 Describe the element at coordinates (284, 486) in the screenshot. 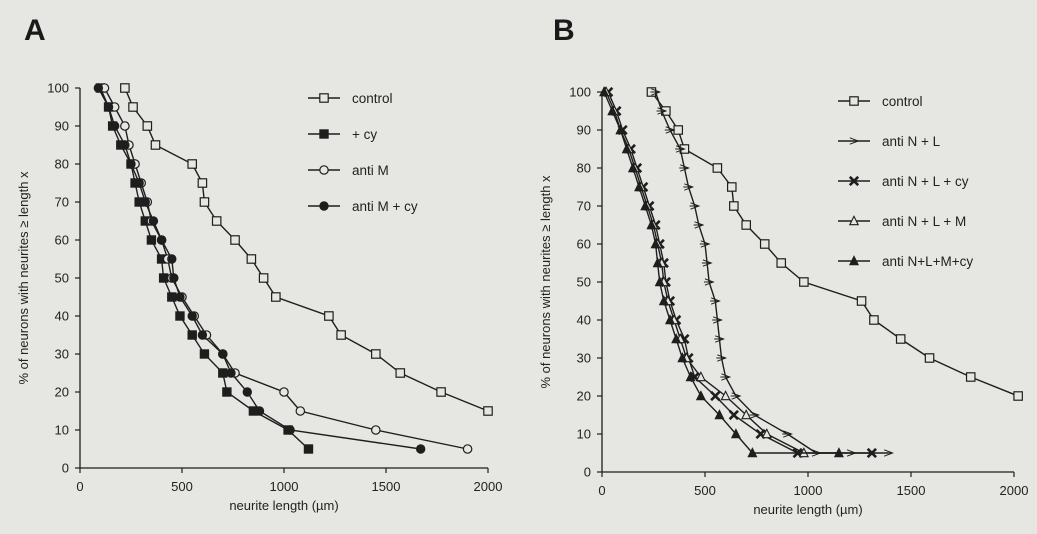

I see `x-tick-label: 1000` at that location.